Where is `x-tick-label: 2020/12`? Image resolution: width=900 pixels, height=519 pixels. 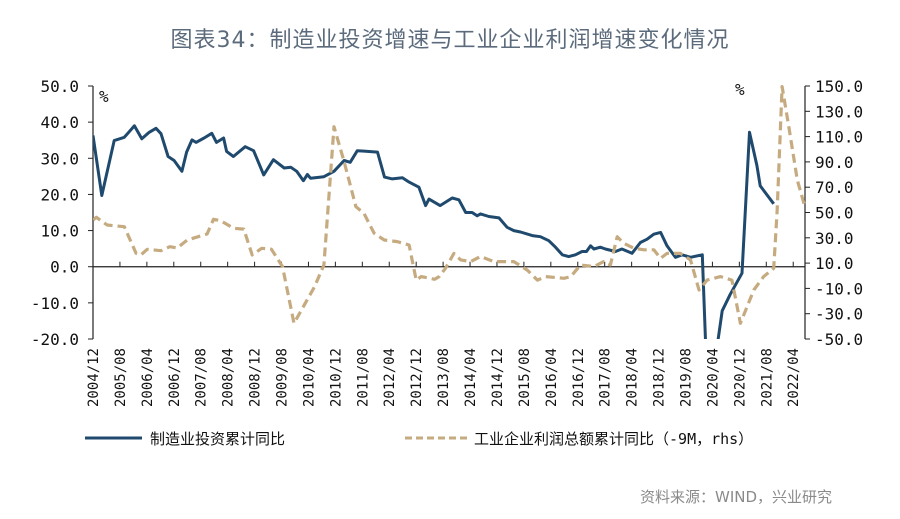
x-tick-label: 2020/12 is located at coordinates (740, 377).